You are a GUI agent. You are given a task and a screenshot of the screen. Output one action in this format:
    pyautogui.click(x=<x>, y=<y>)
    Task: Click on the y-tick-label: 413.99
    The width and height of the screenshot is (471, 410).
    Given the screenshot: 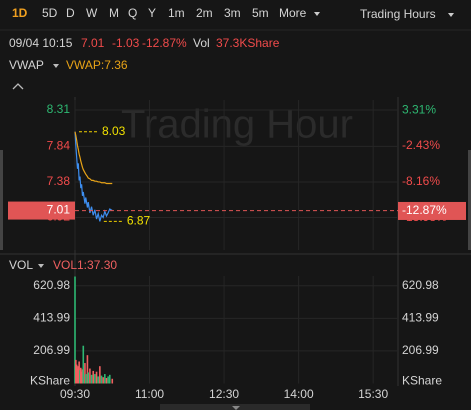 What is the action you would take?
    pyautogui.click(x=51, y=318)
    